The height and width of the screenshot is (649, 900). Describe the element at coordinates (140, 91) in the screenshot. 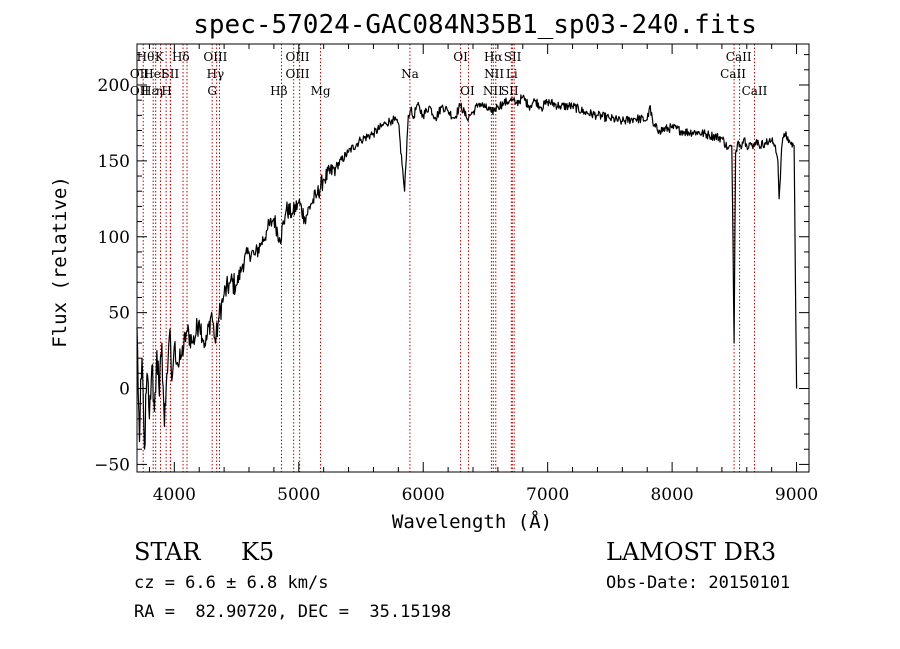

I see `line-label-r2-0: OII` at that location.